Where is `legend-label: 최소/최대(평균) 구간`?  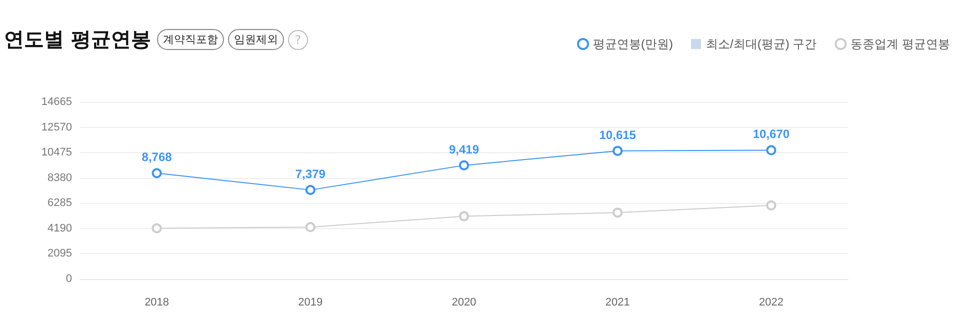 legend-label: 최소/최대(평균) 구간 is located at coordinates (761, 44).